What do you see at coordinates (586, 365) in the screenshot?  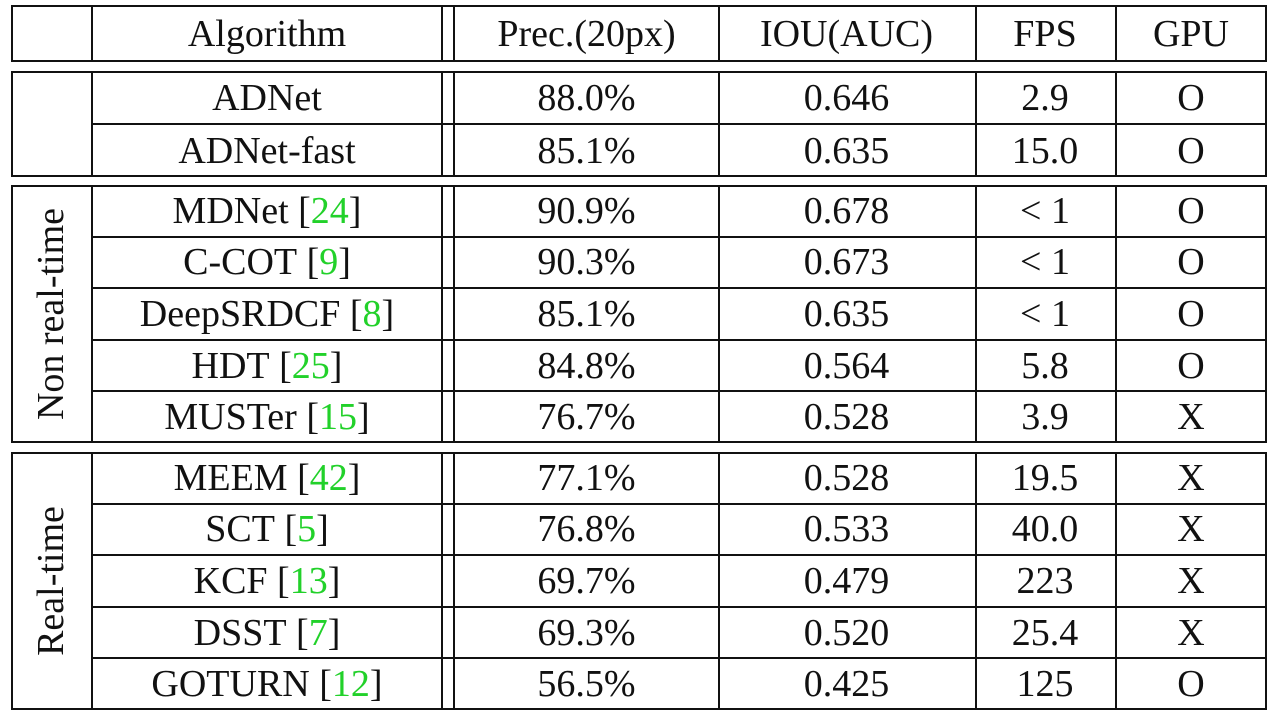 I see `cell-prec: 84.8%` at bounding box center [586, 365].